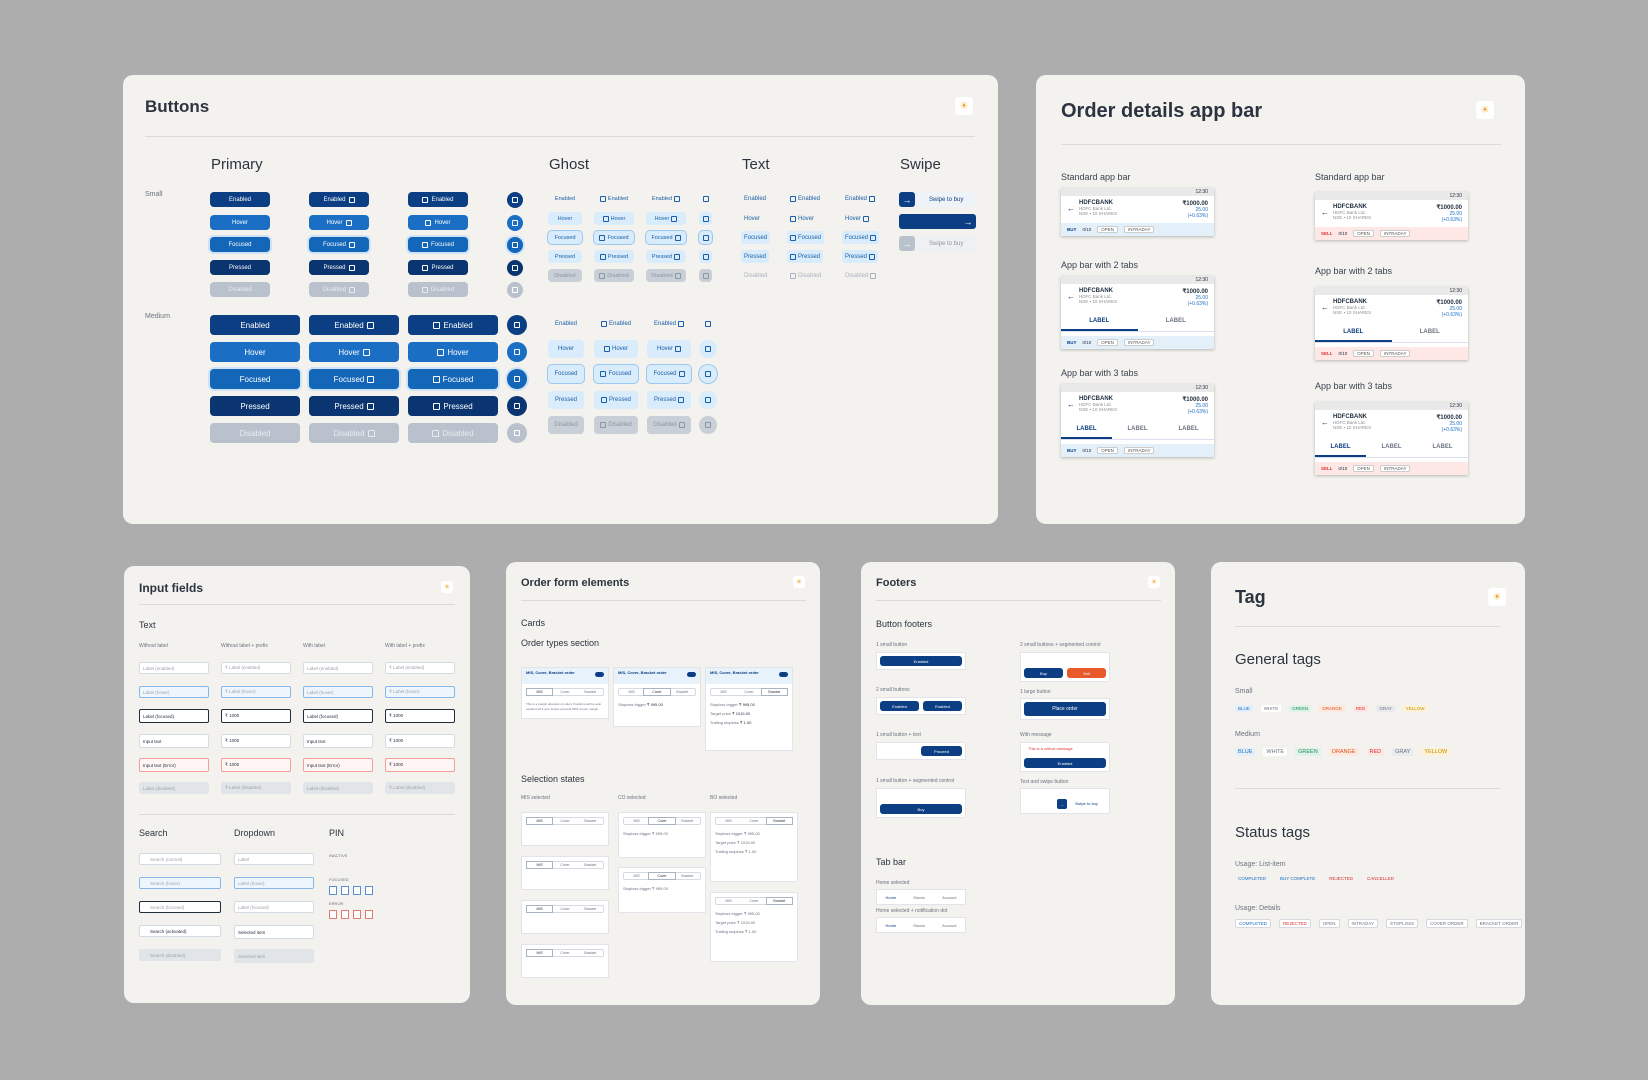 This screenshot has height=1080, width=1648. I want to click on search-input: Search (activated), so click(180, 931).